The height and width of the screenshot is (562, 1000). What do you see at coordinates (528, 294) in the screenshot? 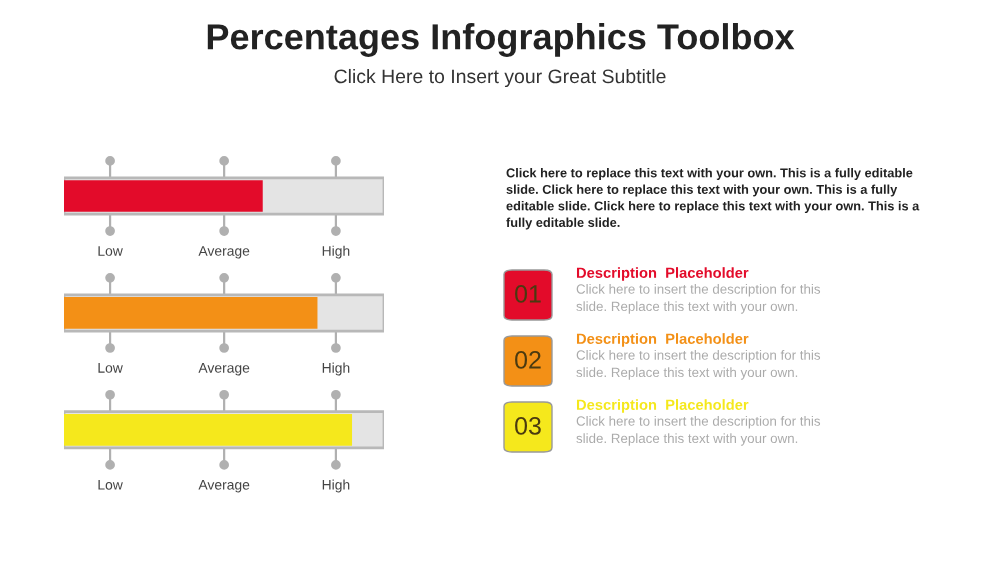
I see `text: 01` at bounding box center [528, 294].